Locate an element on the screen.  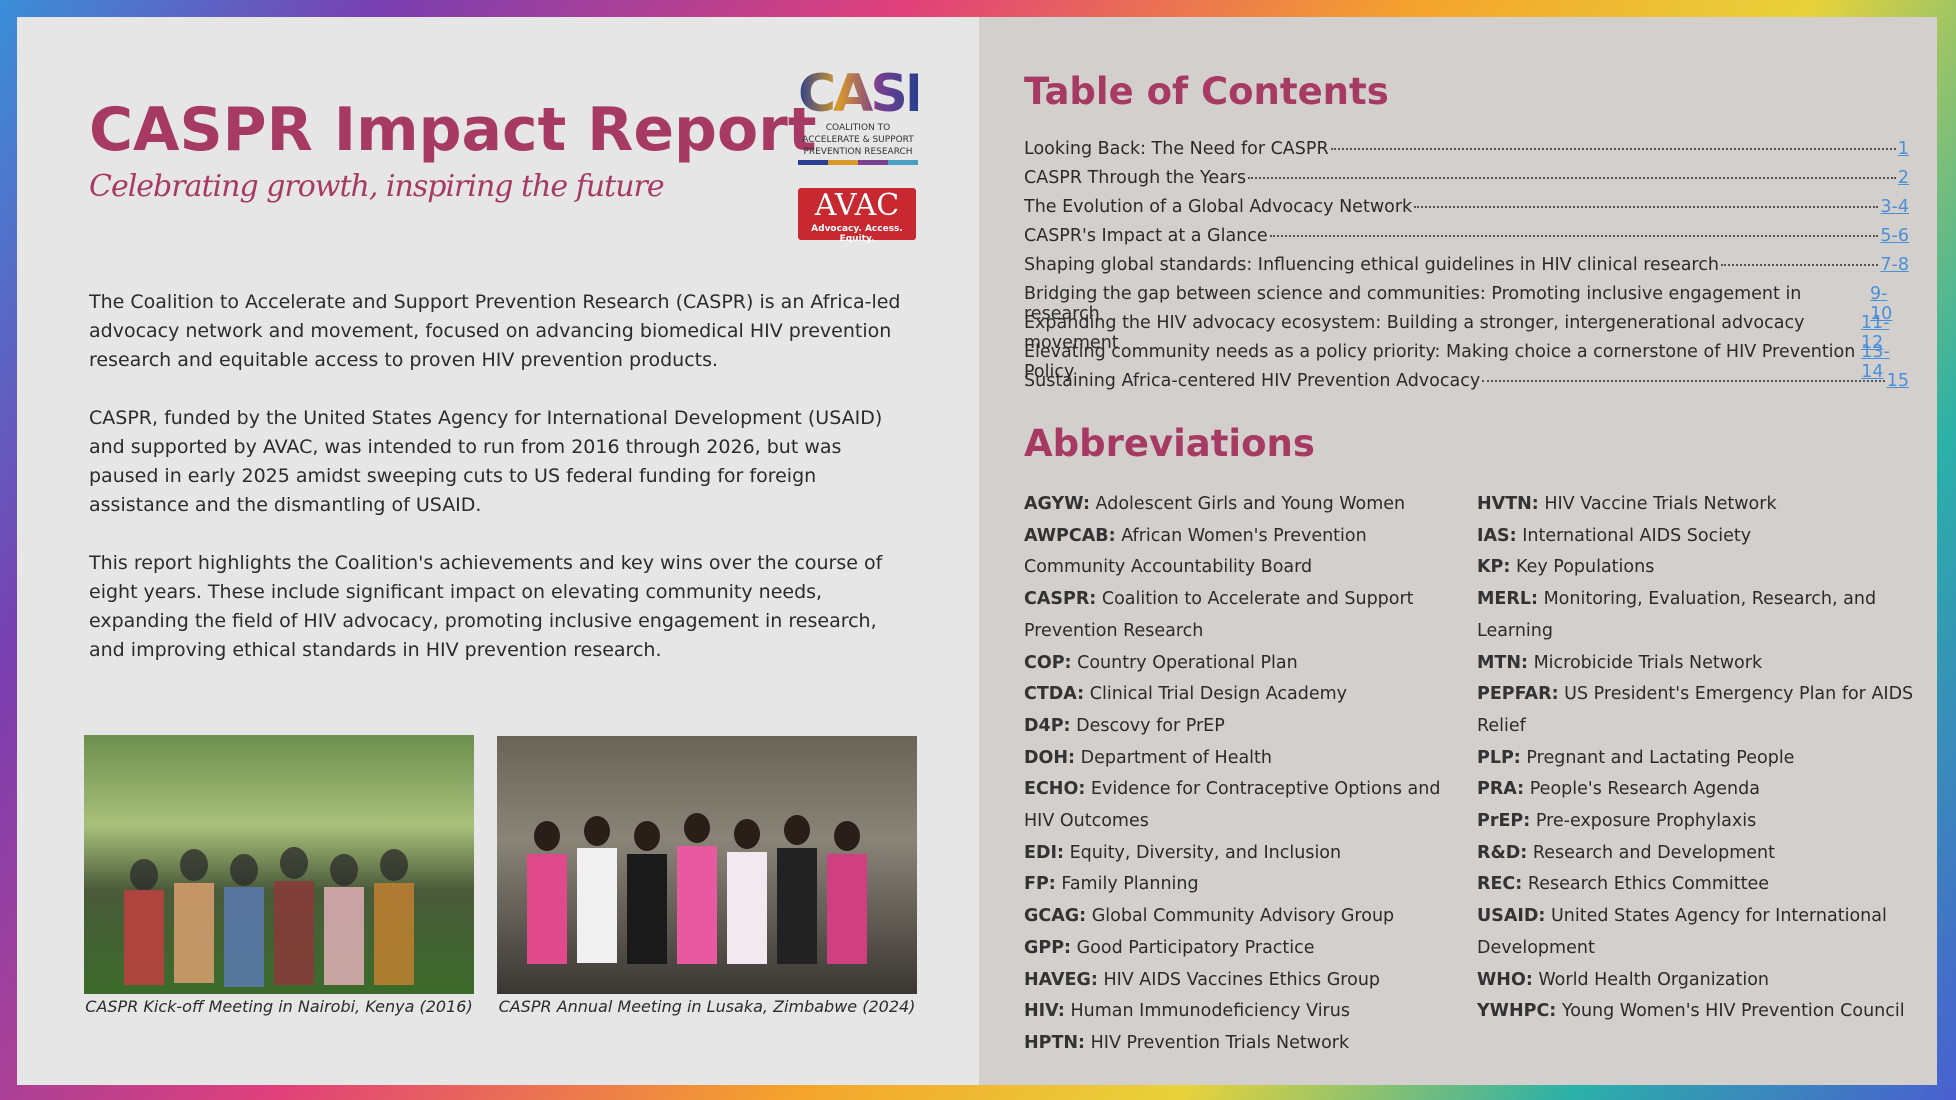
abbreviation: PRA: People's Research Agenda is located at coordinates (1699, 790).